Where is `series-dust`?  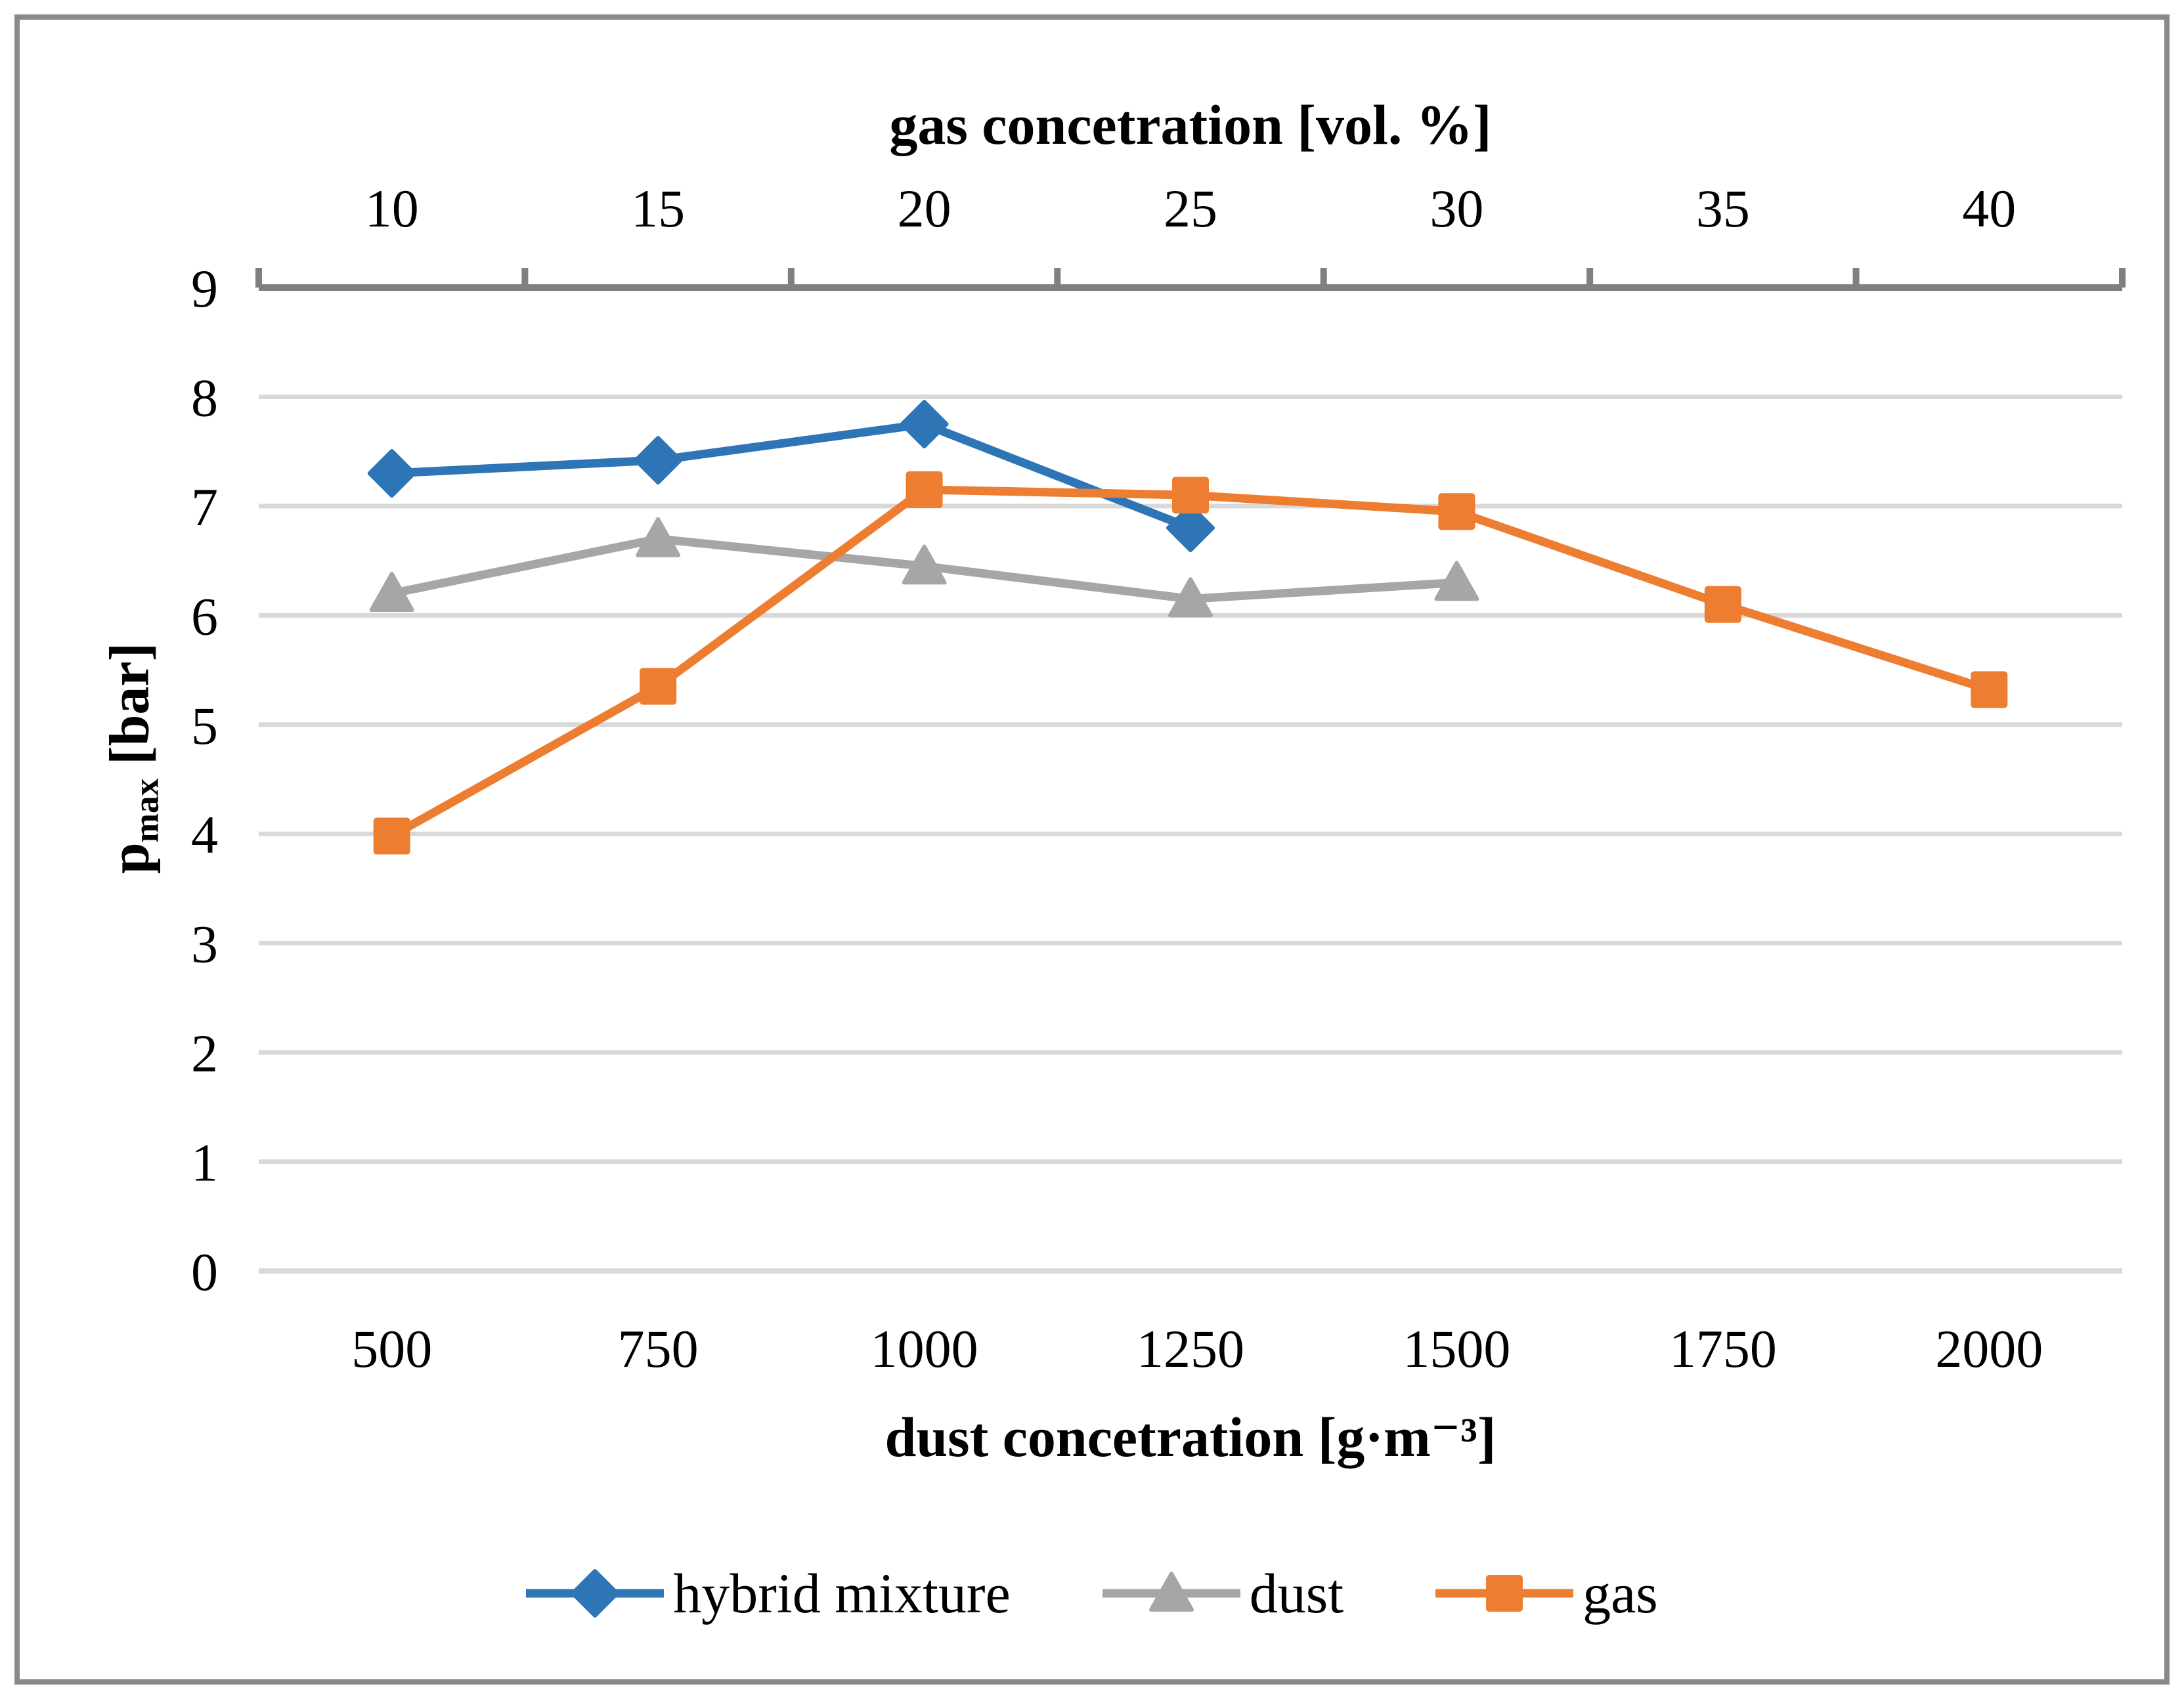 series-dust is located at coordinates (924, 567).